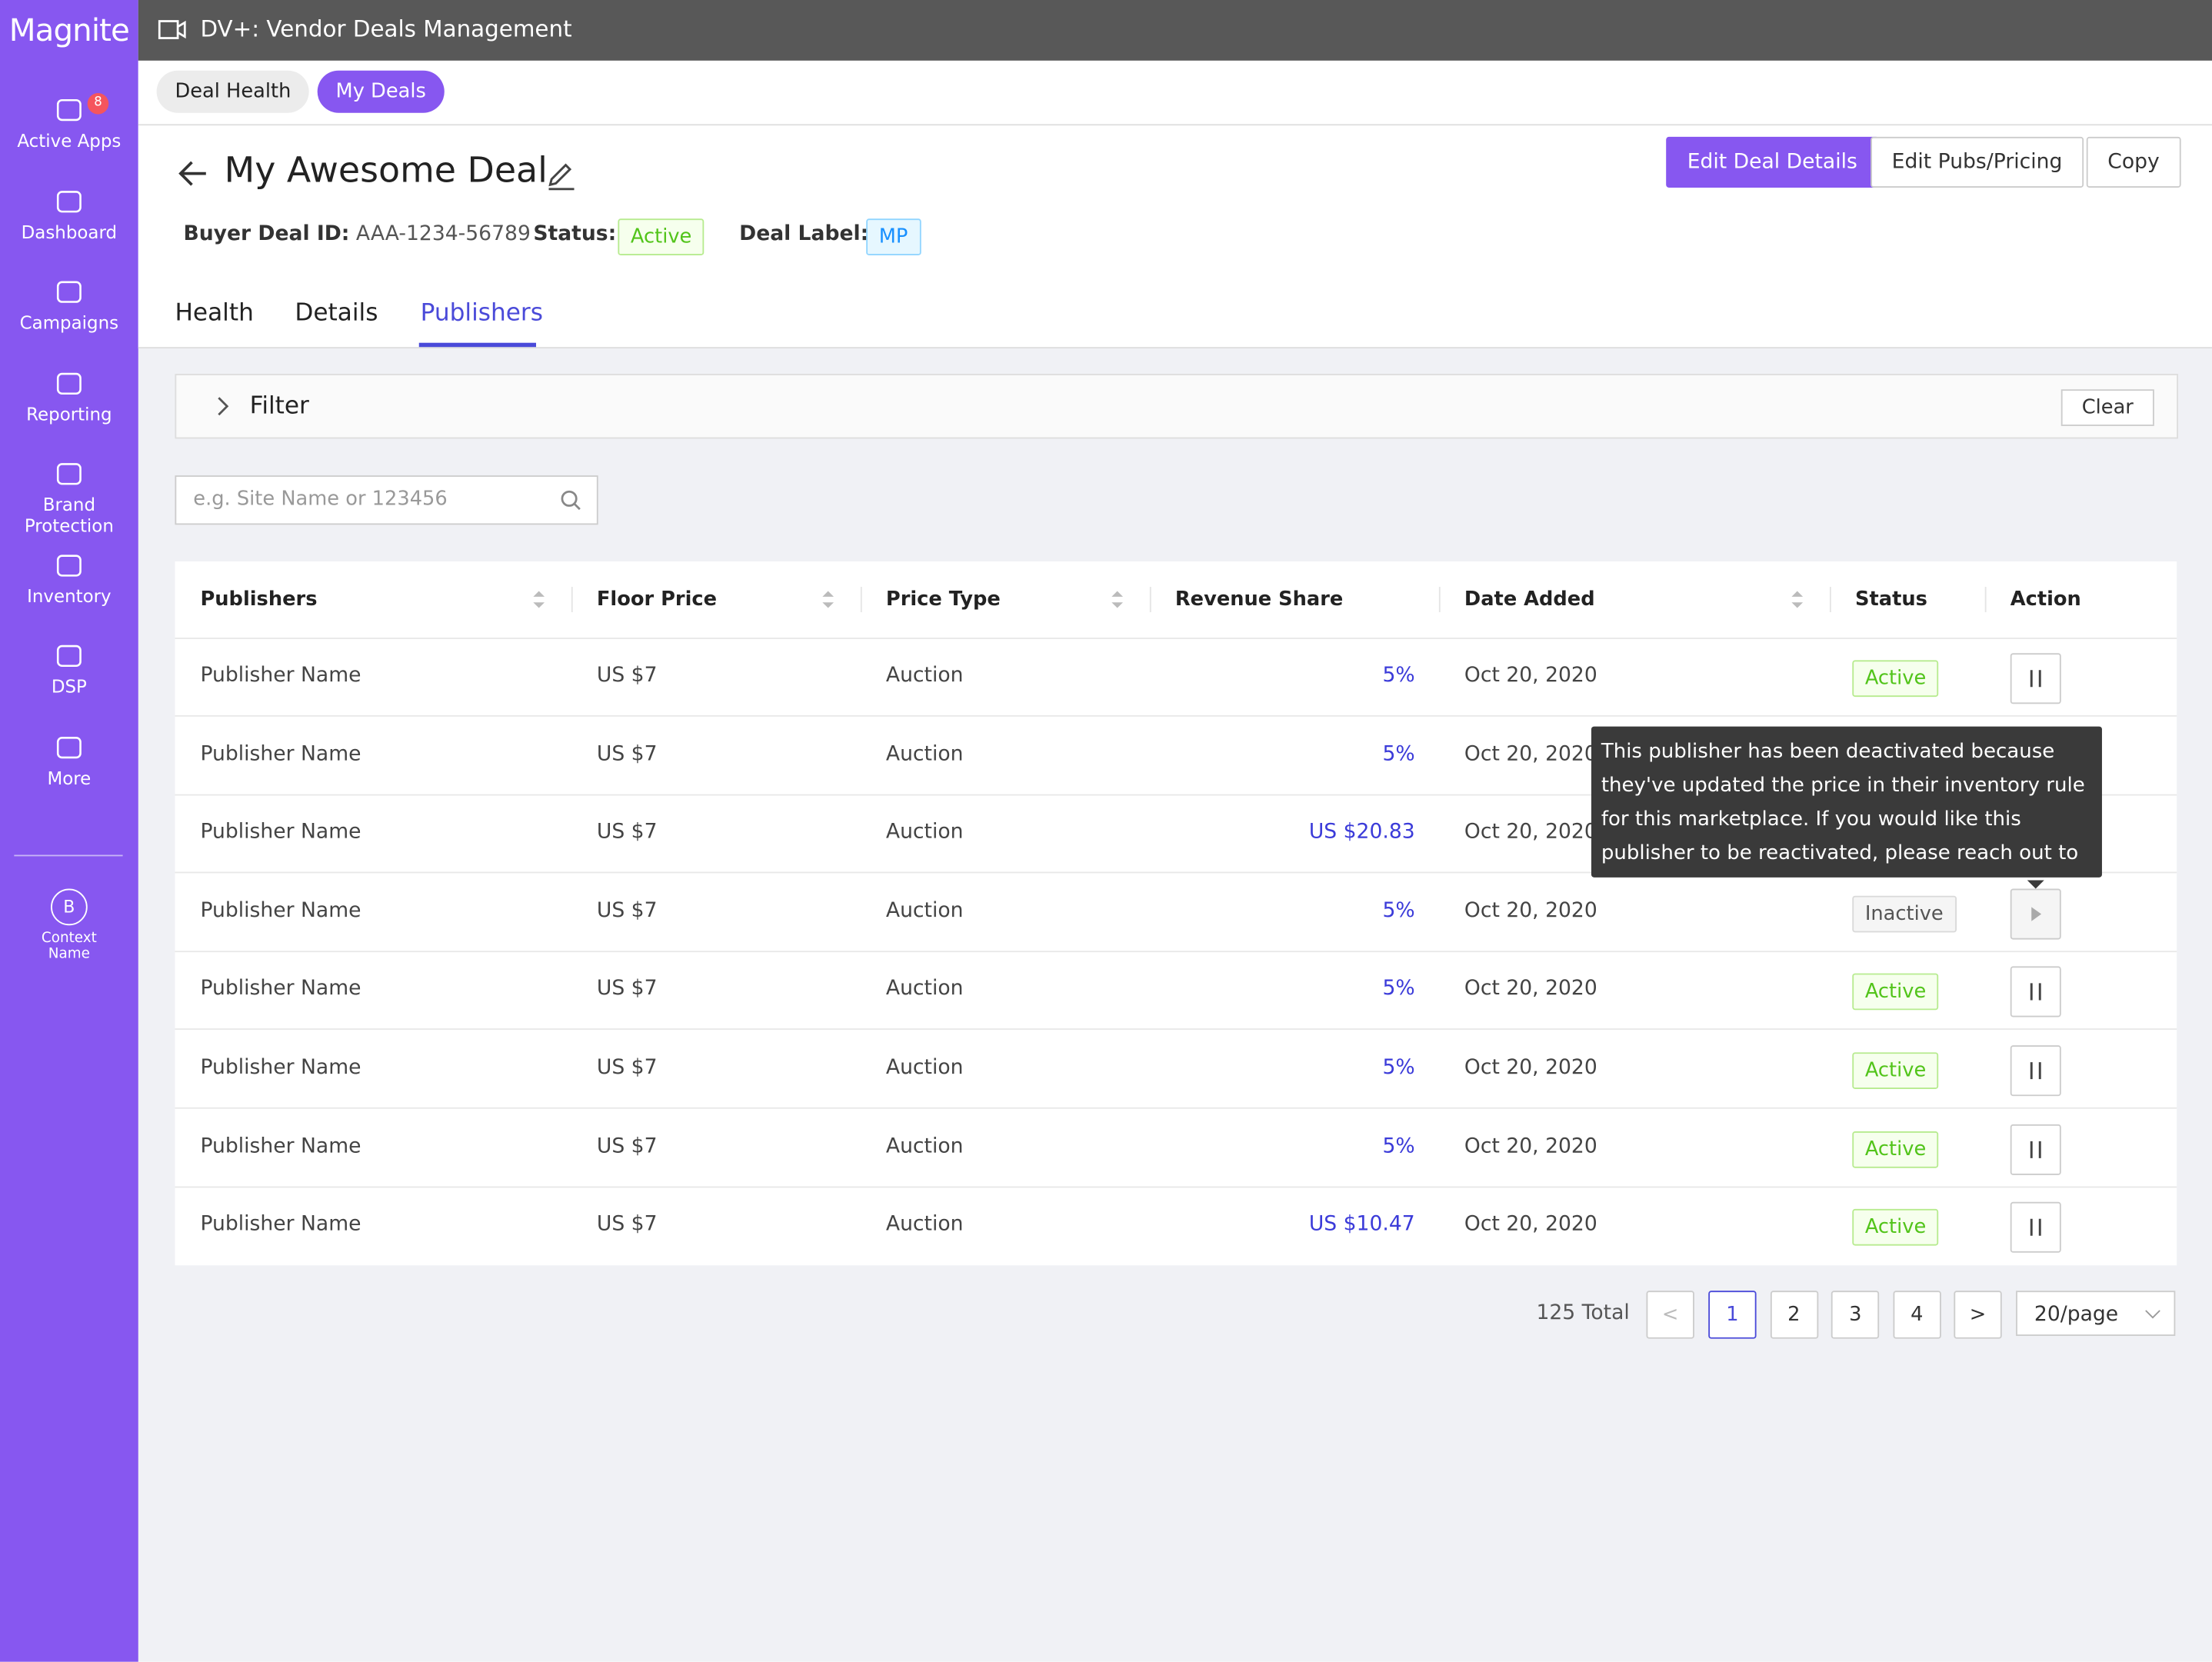  What do you see at coordinates (2076, 1315) in the screenshot?
I see `page-size-label: 20/page` at bounding box center [2076, 1315].